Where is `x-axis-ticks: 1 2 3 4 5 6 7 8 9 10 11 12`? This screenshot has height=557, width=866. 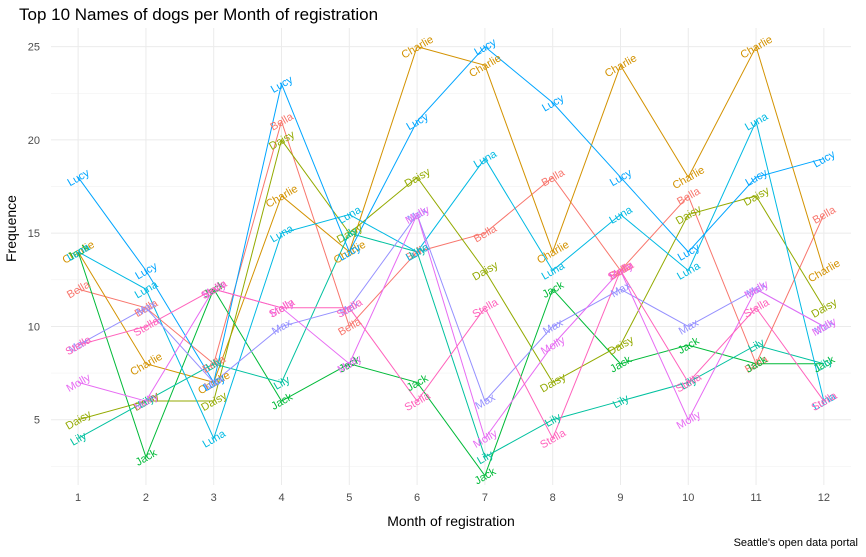 x-axis-ticks: 1 2 3 4 5 6 7 8 9 10 11 12 is located at coordinates (452, 498).